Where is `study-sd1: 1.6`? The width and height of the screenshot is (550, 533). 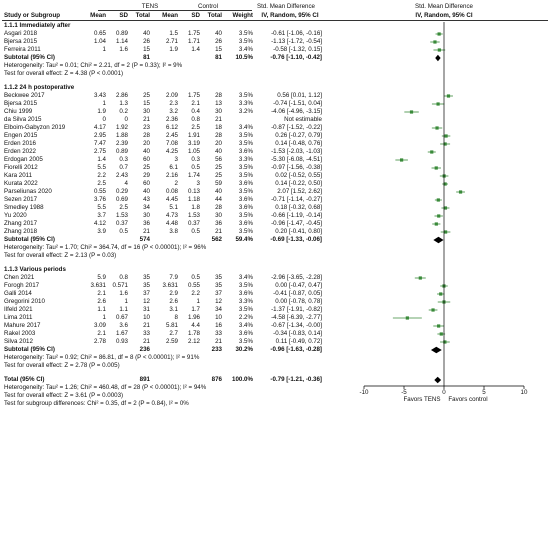
study-sd1: 1.6 is located at coordinates (123, 49).